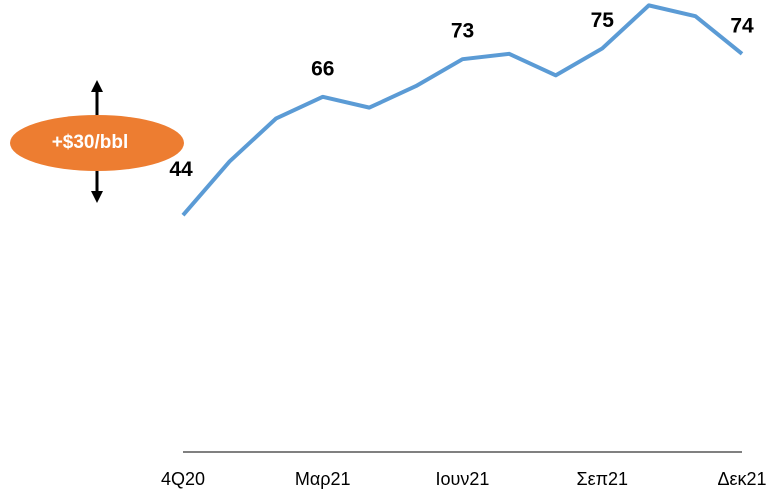 The width and height of the screenshot is (774, 499). Describe the element at coordinates (742, 25) in the screenshot. I see `data-label: 74` at that location.